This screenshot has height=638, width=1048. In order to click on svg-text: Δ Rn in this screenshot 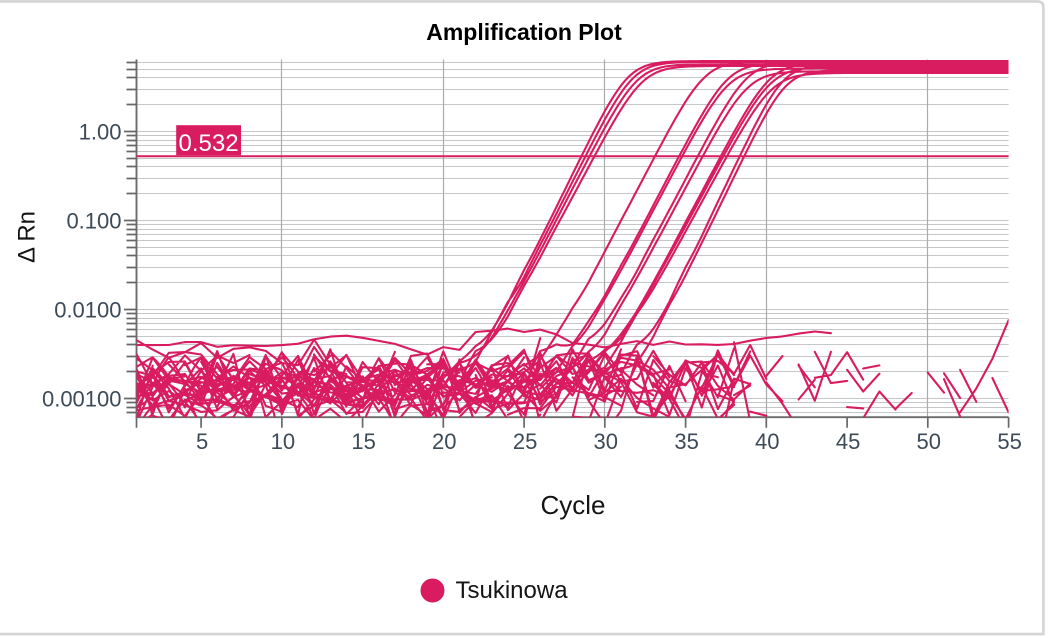, I will do `click(27, 237)`.